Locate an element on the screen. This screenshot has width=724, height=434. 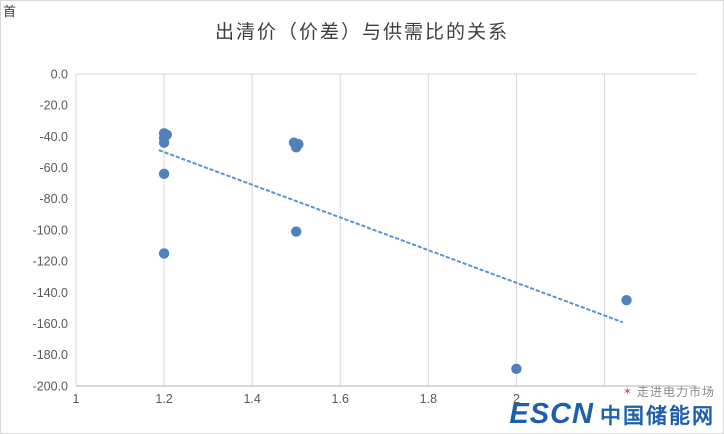
y-tick-label: -120.0 is located at coordinates (50, 262).